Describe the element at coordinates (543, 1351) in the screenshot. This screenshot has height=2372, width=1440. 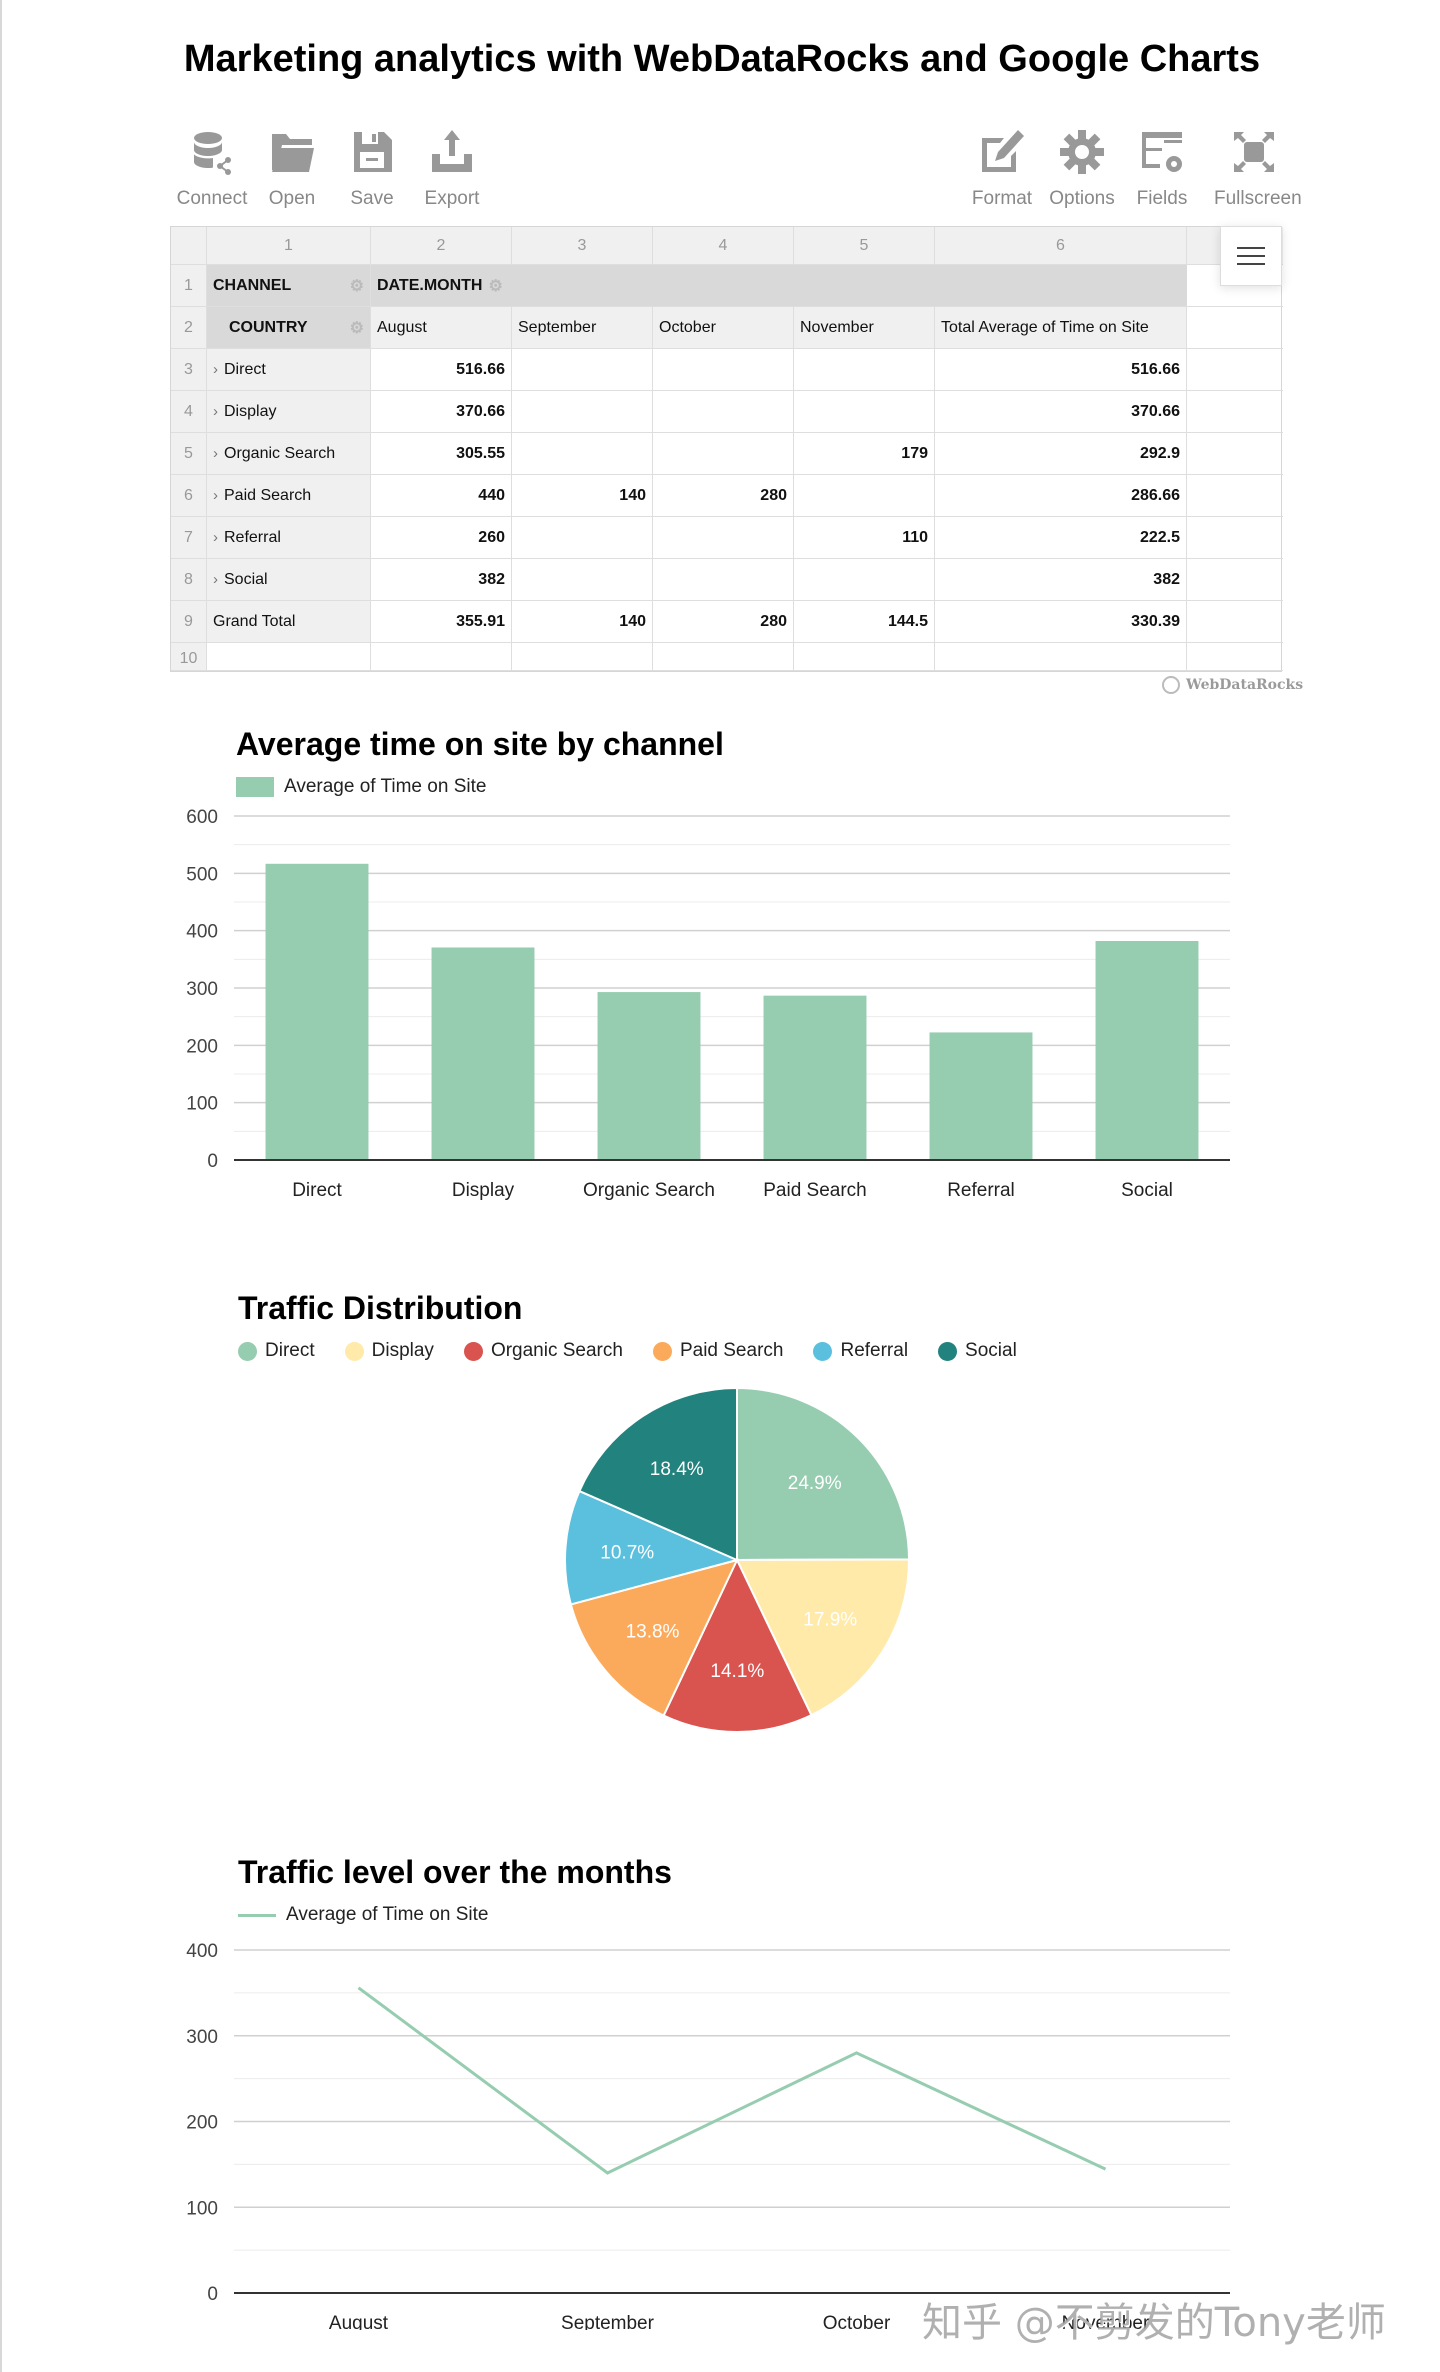
I see `pie-legend-item: Organic Search` at that location.